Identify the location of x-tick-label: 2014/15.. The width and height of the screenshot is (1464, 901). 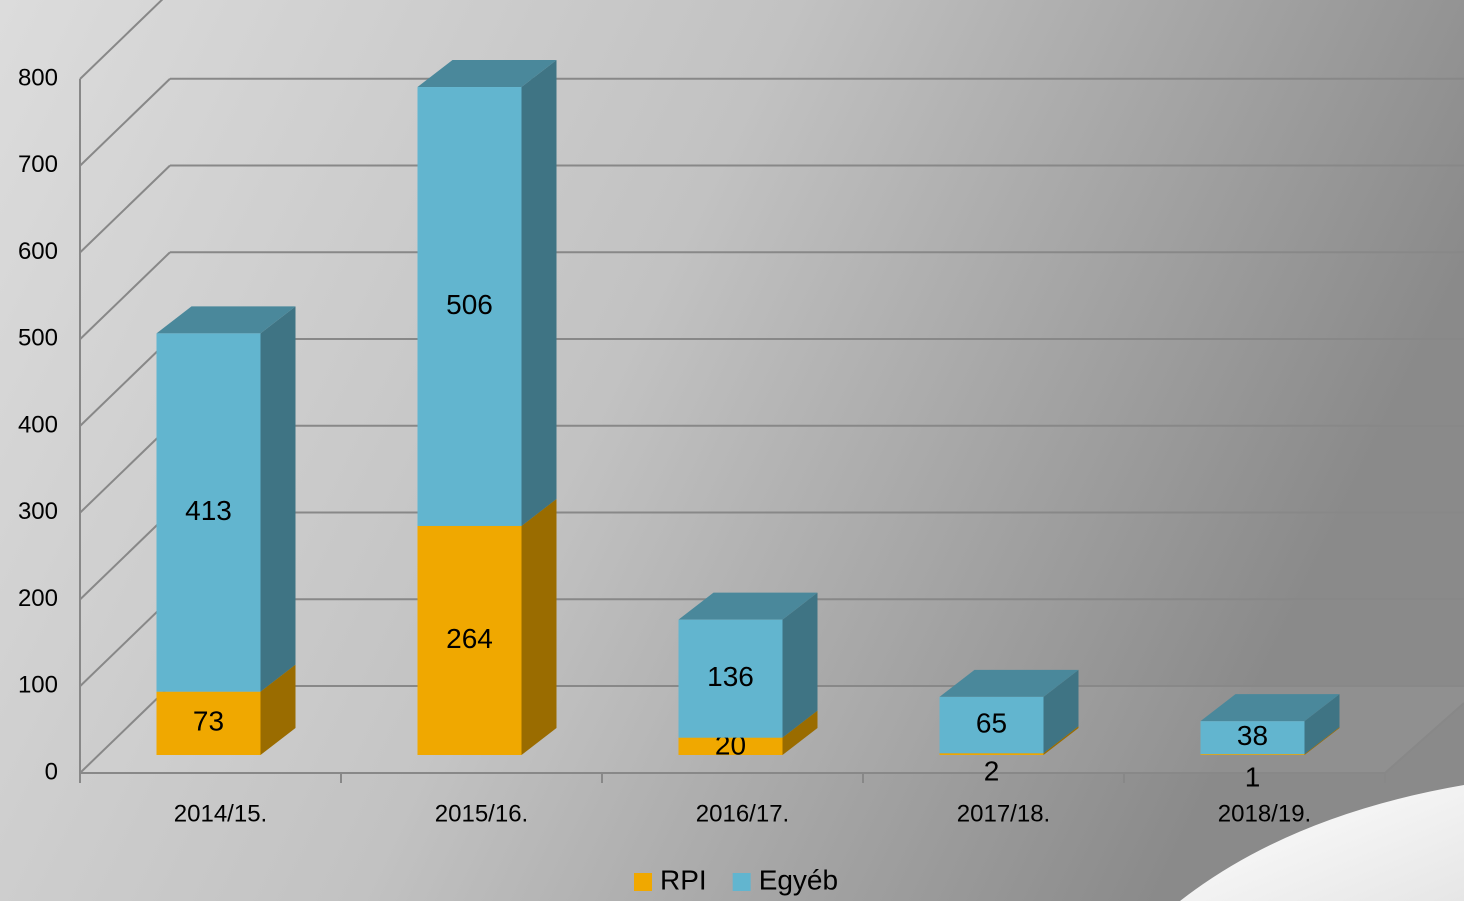
(220, 813).